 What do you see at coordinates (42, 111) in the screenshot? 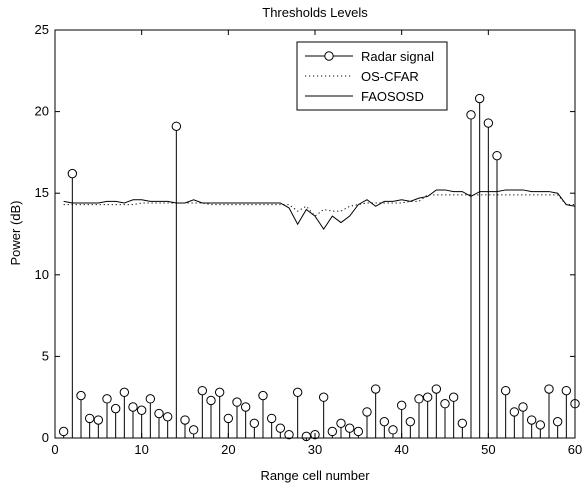
I see `y-tick-label: 20` at bounding box center [42, 111].